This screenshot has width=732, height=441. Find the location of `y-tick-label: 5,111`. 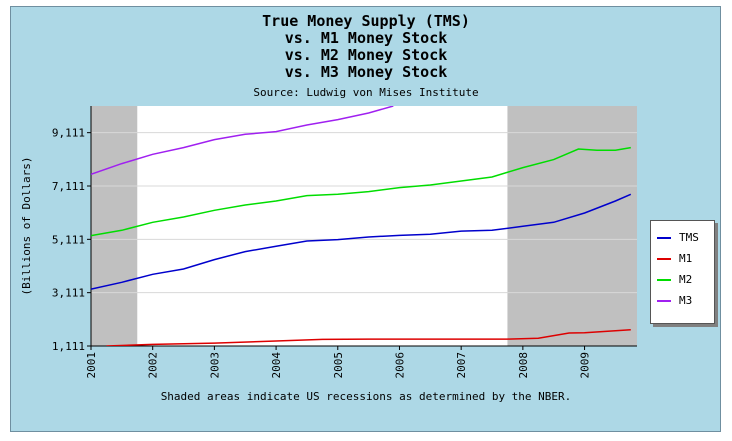

y-tick-label: 5,111 is located at coordinates (68, 239).